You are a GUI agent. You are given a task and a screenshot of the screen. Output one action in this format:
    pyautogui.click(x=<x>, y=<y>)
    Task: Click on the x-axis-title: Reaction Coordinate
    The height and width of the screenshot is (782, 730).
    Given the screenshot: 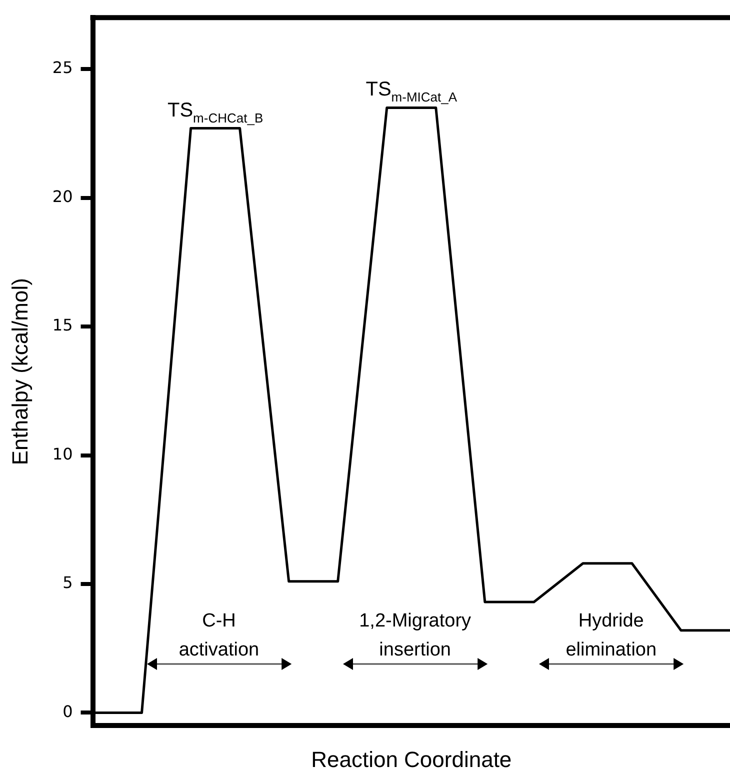 What is the action you would take?
    pyautogui.click(x=411, y=759)
    